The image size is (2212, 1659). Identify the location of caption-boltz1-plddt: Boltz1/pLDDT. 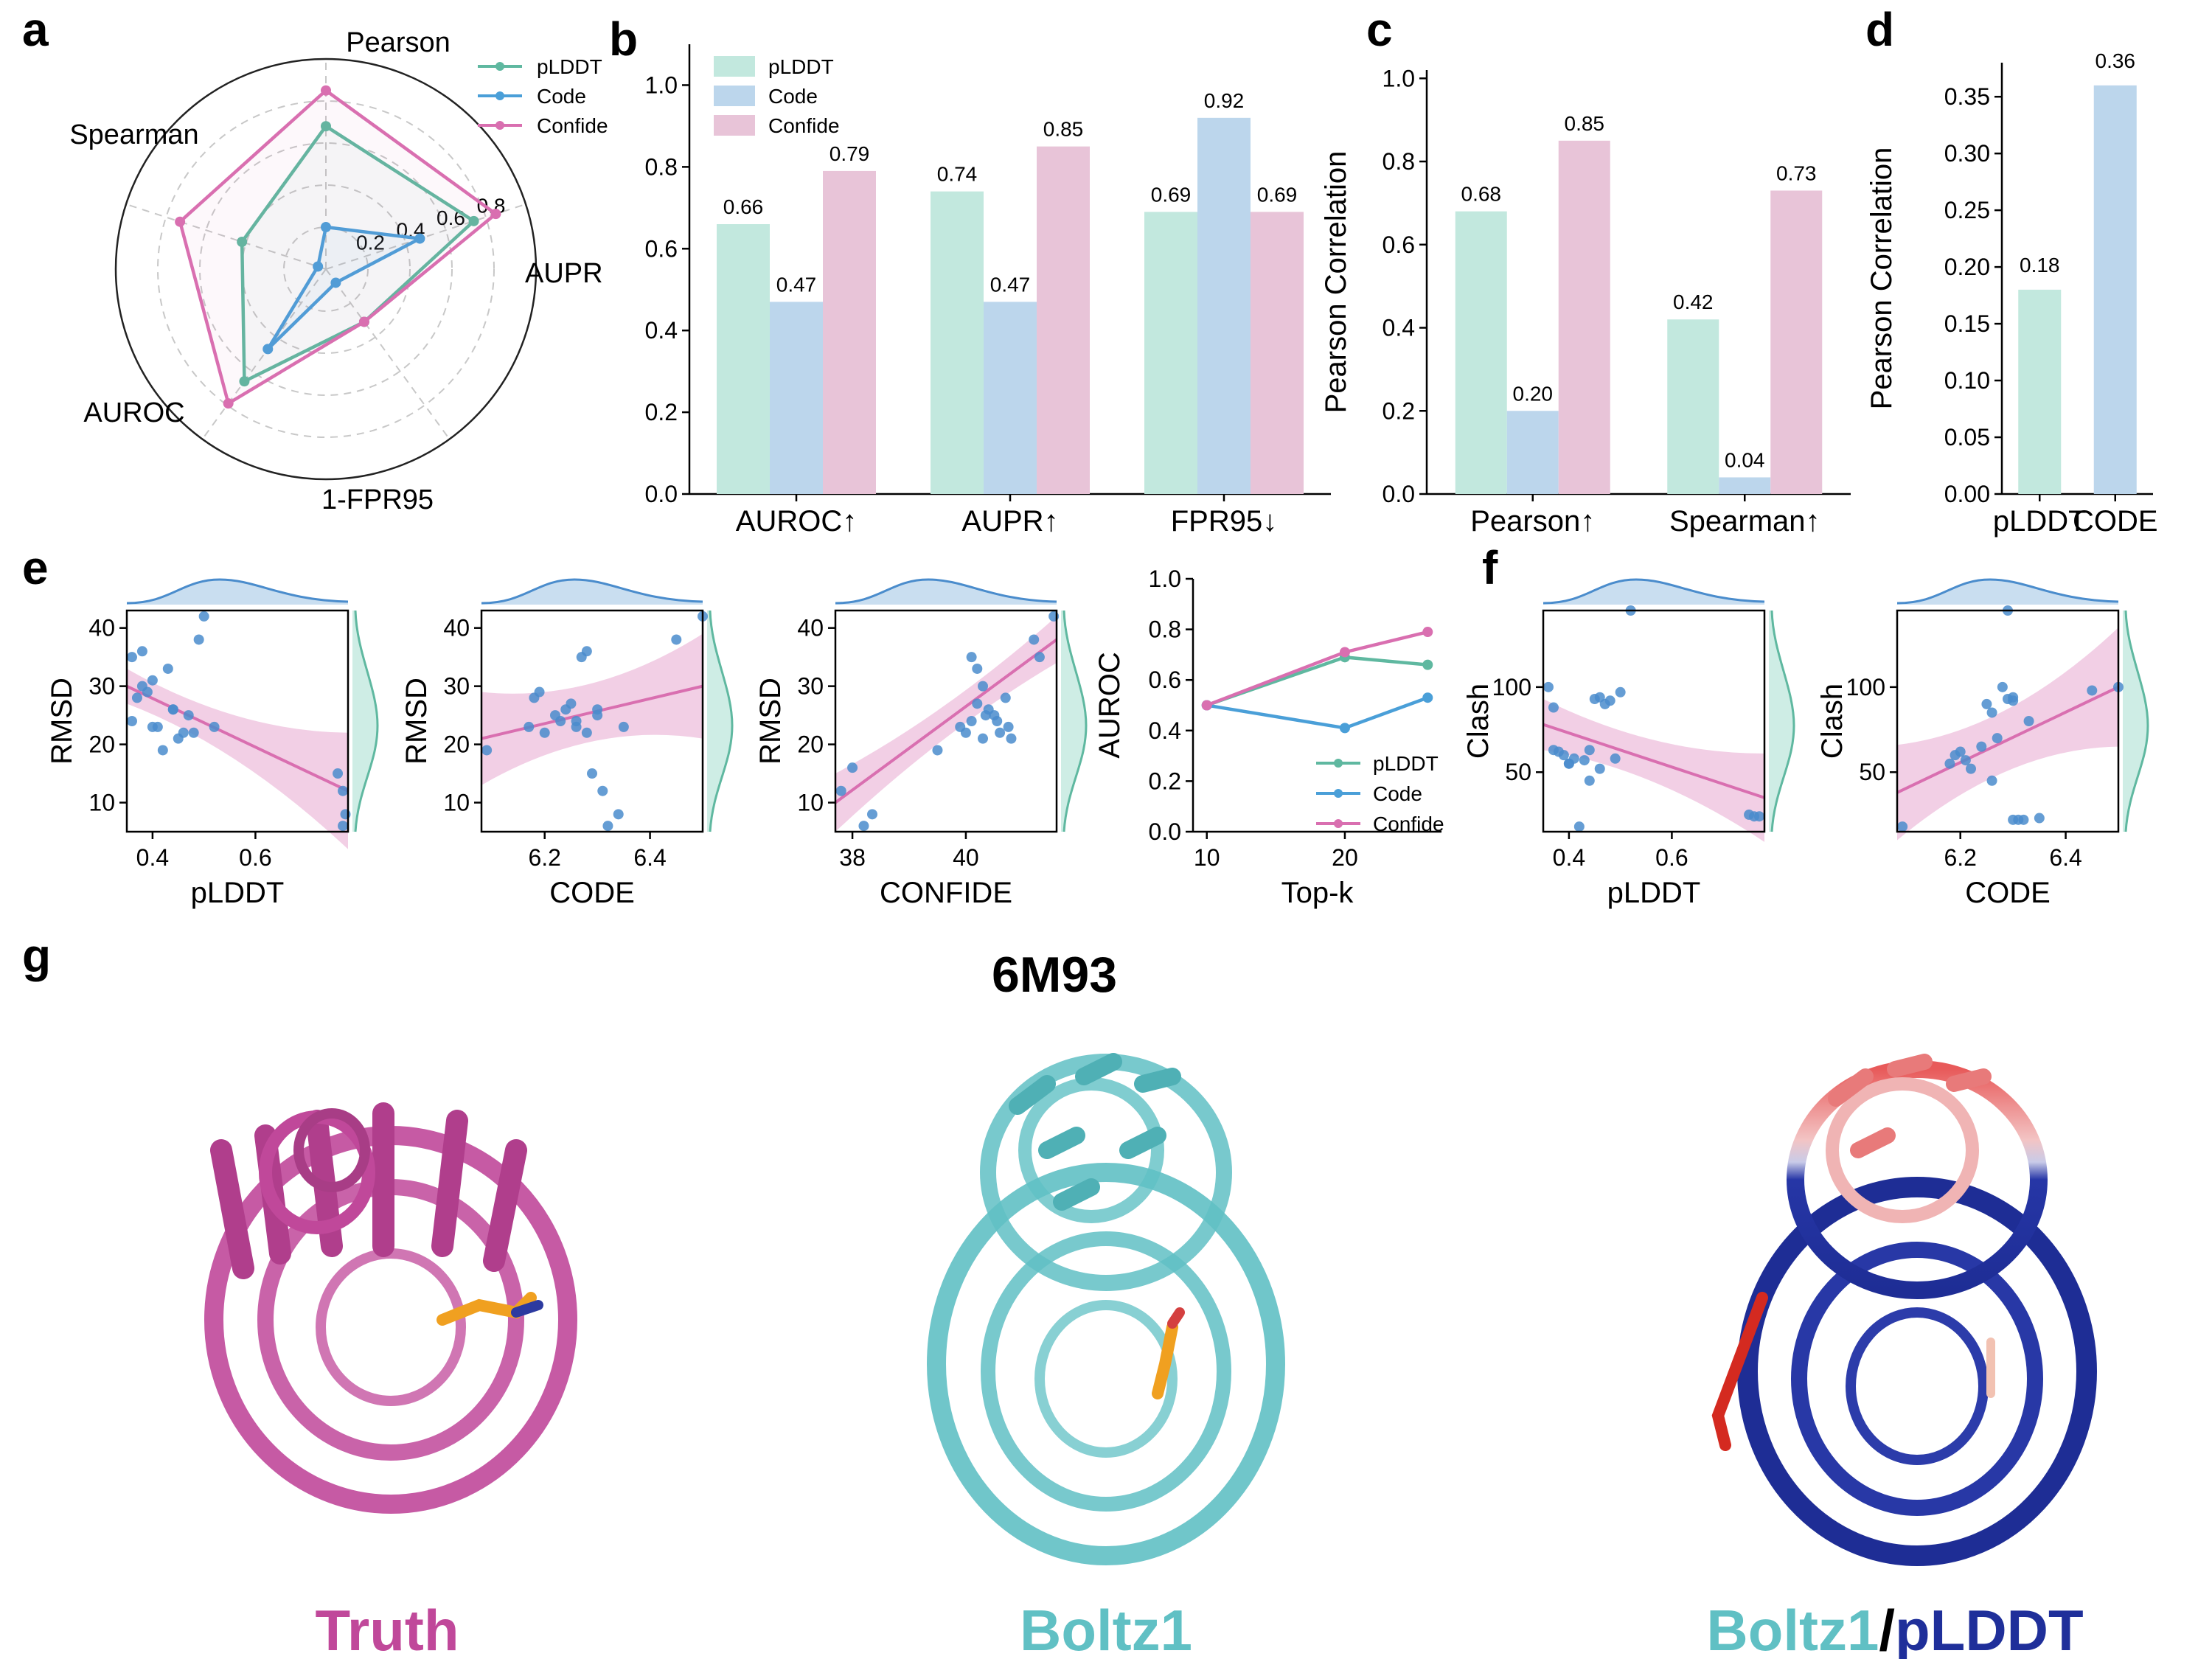
(1894, 1628).